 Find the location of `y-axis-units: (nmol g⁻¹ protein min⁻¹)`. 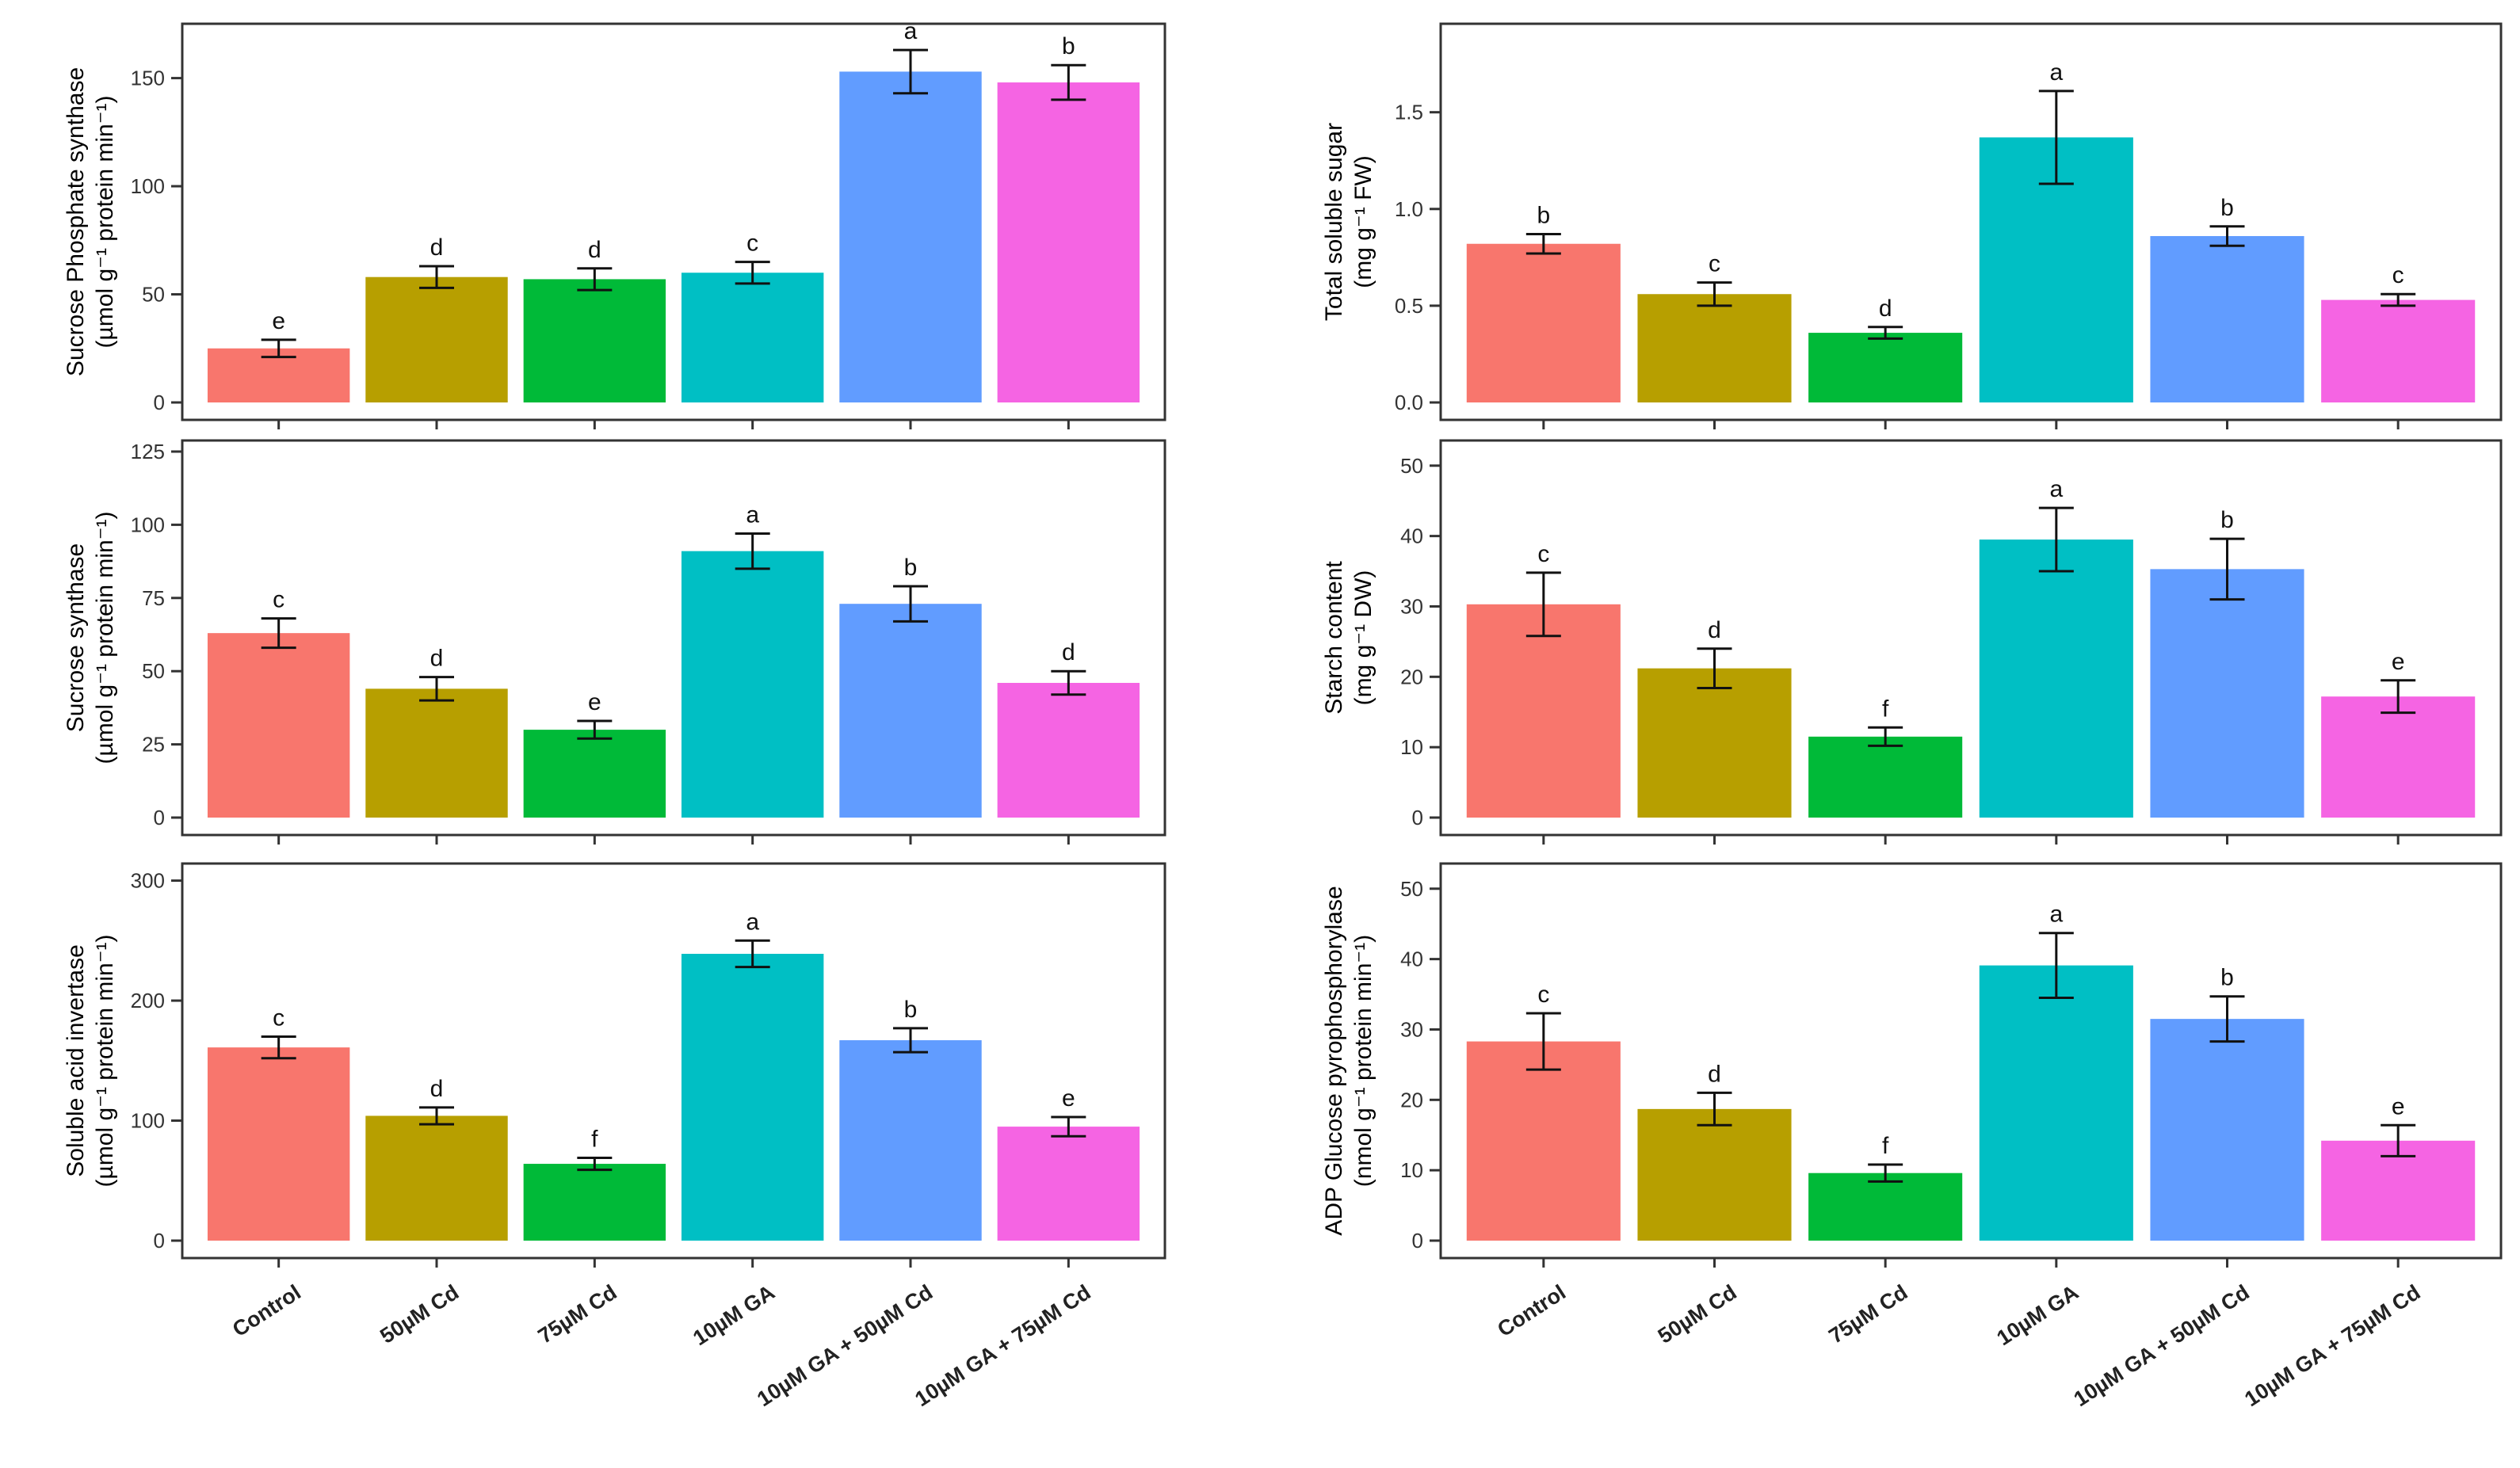

y-axis-units: (nmol g⁻¹ protein min⁻¹) is located at coordinates (1363, 1061).